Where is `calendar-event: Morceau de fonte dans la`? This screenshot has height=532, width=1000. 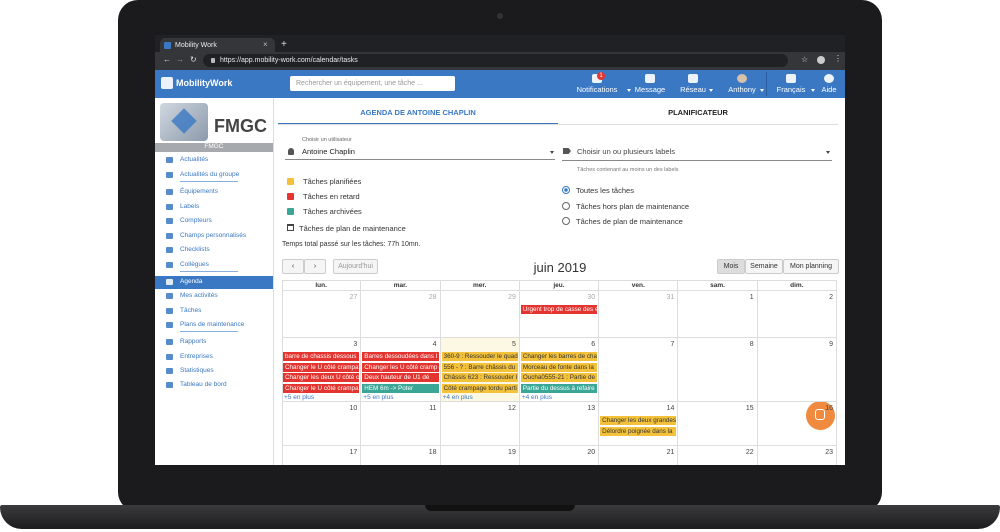 calendar-event: Morceau de fonte dans la is located at coordinates (559, 367).